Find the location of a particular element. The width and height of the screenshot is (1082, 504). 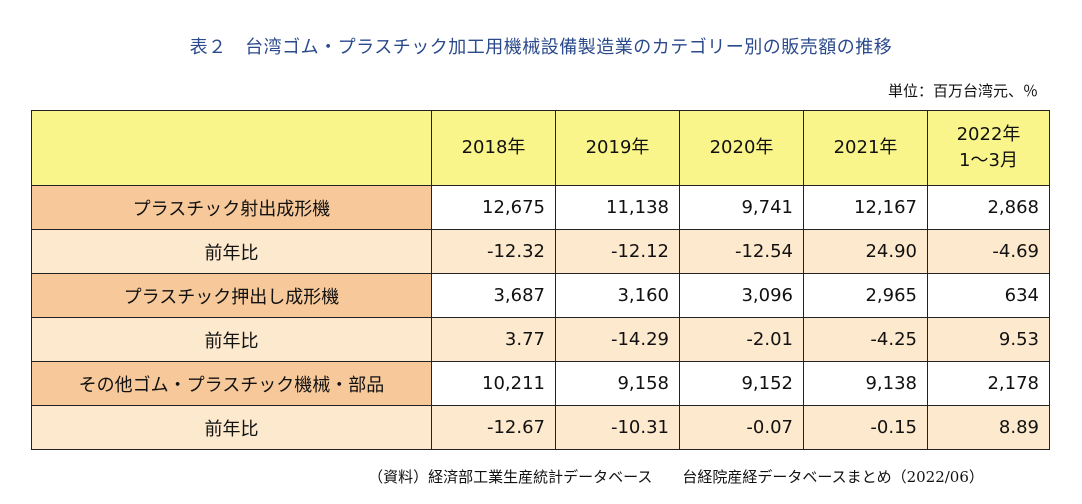

table-cell: 9,138 is located at coordinates (865, 383).